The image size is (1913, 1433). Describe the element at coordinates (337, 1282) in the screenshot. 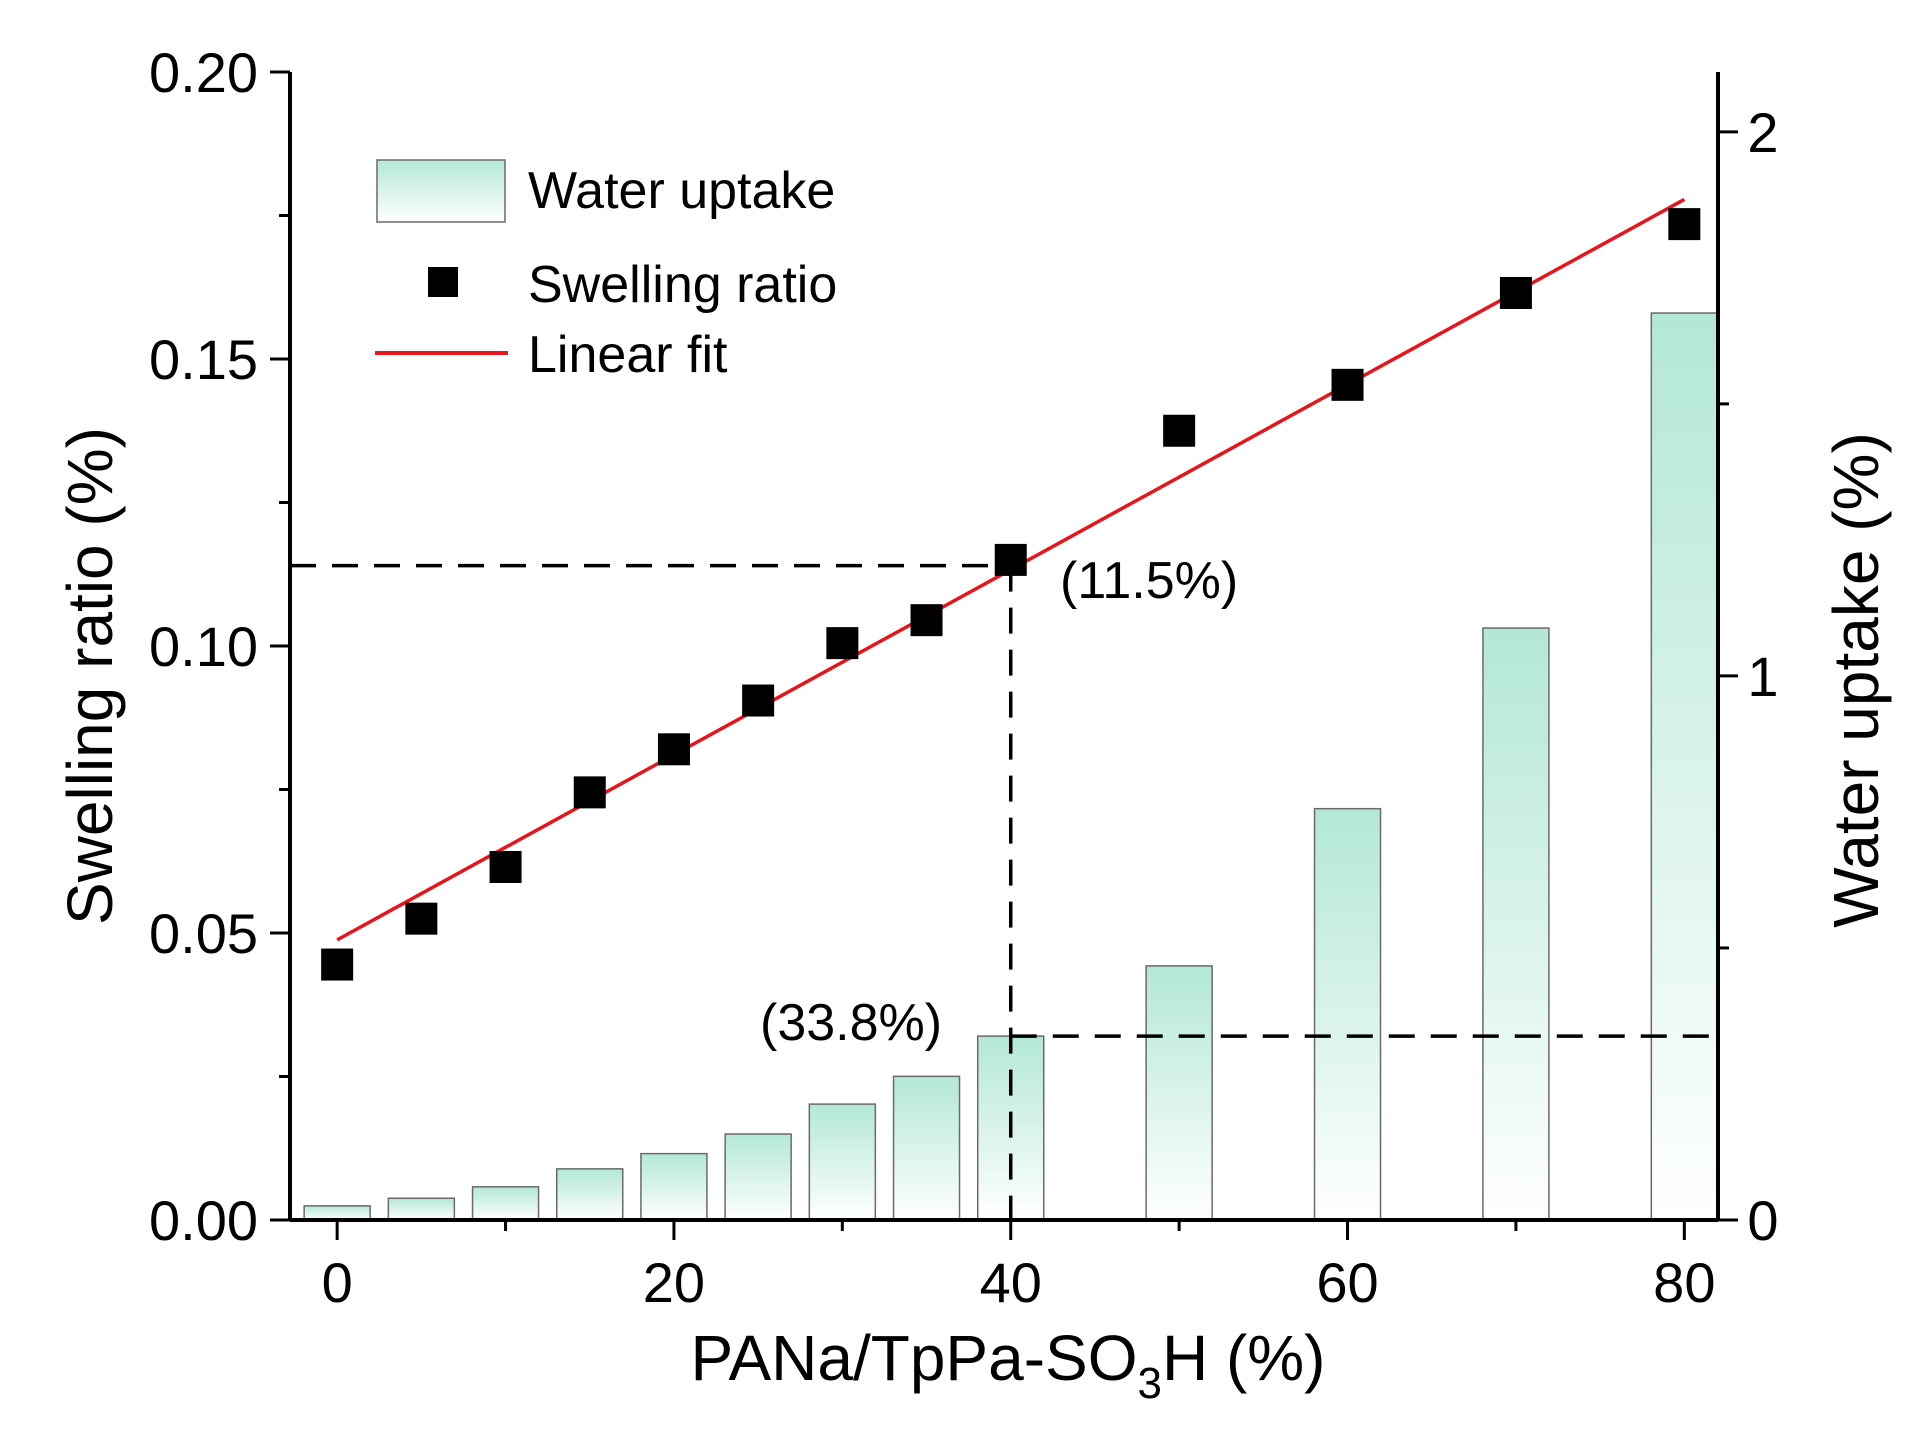

I see `x-tick-label: 0` at that location.